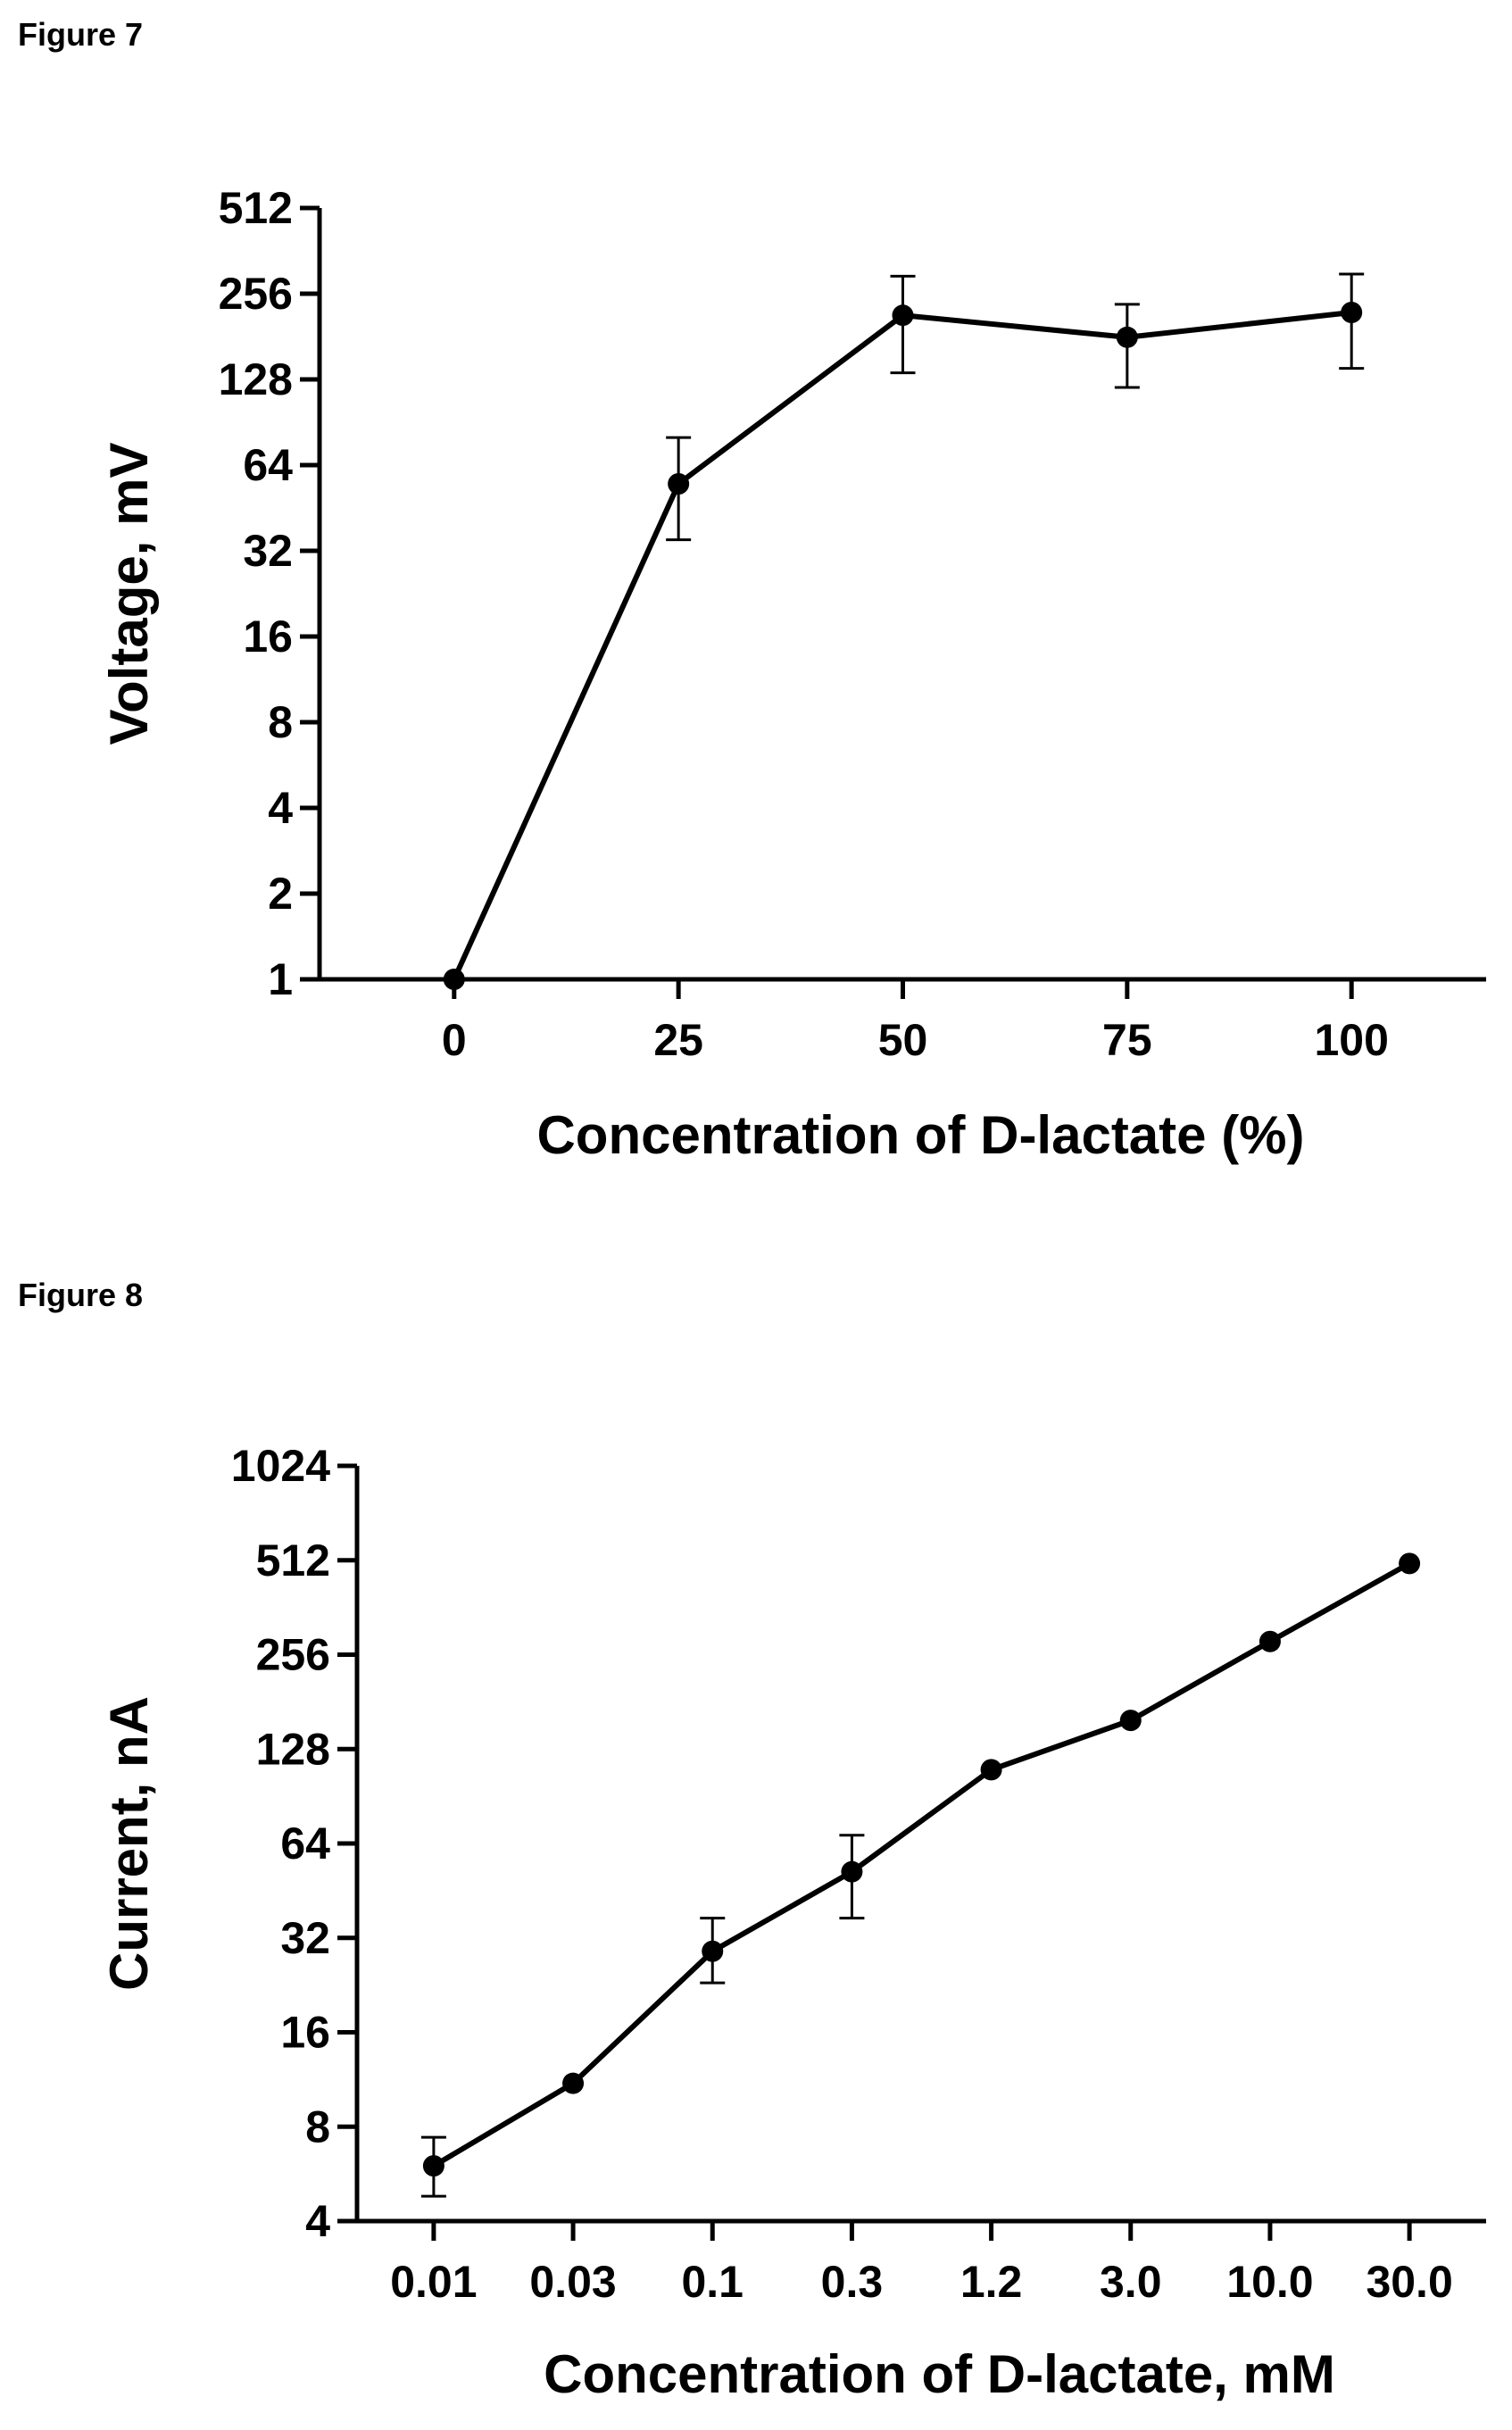 The height and width of the screenshot is (2430, 1512). I want to click on x-tick-label: 100, so click(1351, 1040).